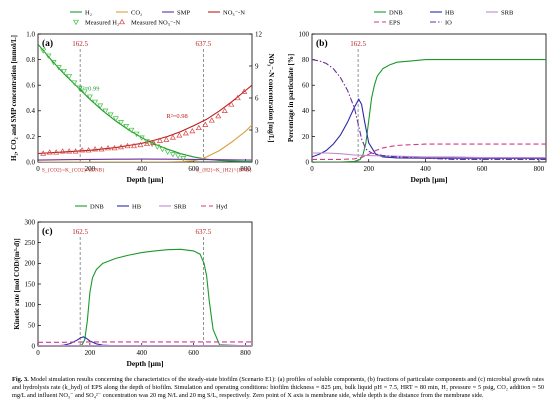  What do you see at coordinates (30, 305) in the screenshot?
I see `y-tick-label: 100` at bounding box center [30, 305].